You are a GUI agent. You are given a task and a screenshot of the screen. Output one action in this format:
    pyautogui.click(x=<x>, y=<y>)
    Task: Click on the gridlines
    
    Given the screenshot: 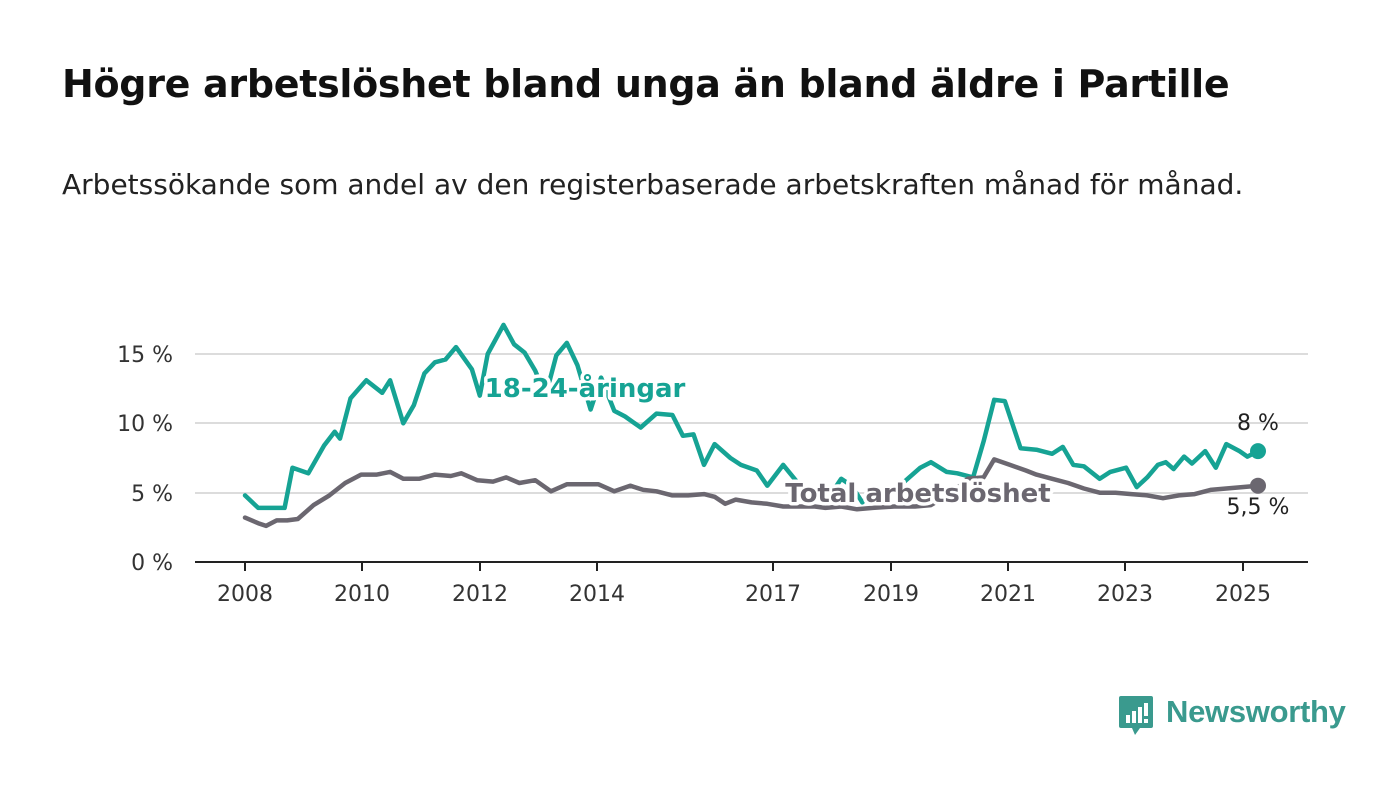 What is the action you would take?
    pyautogui.click(x=751, y=423)
    